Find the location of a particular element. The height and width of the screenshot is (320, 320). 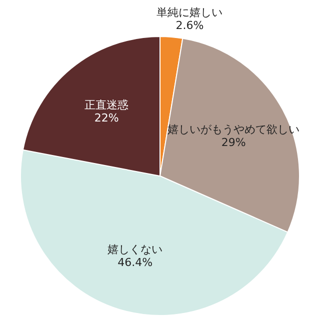

slice-label: 単純に嬉しい is located at coordinates (189, 12).